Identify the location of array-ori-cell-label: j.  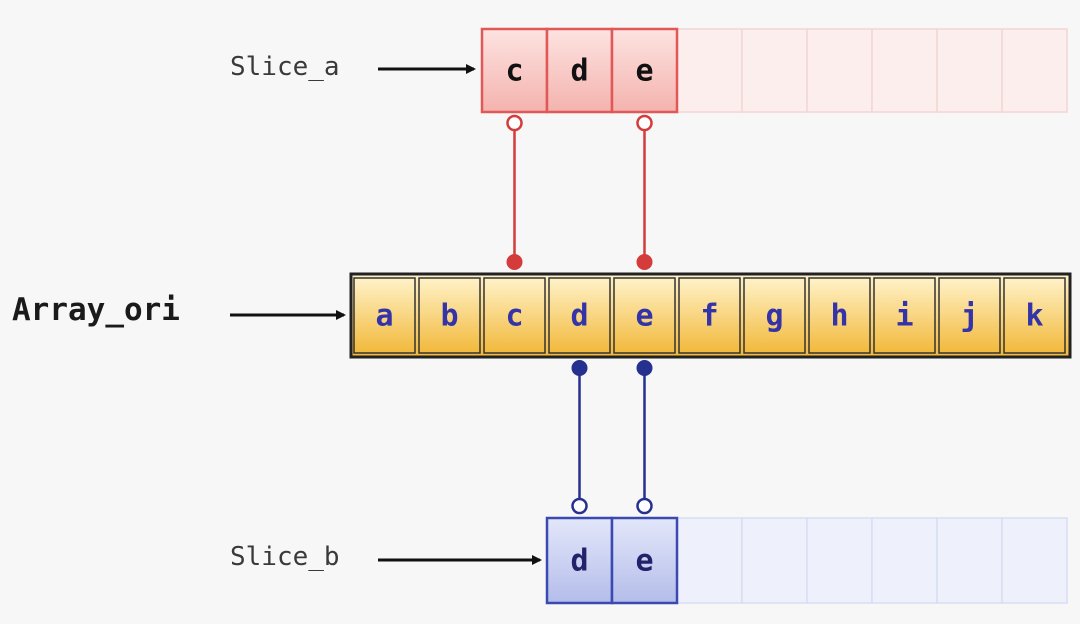
(969, 316).